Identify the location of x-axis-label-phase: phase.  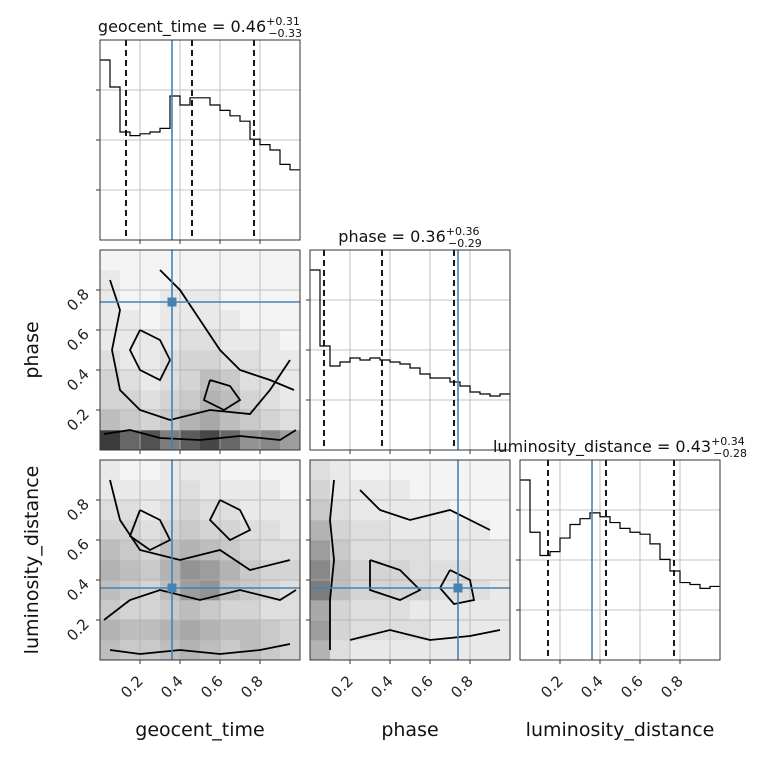
(409, 730).